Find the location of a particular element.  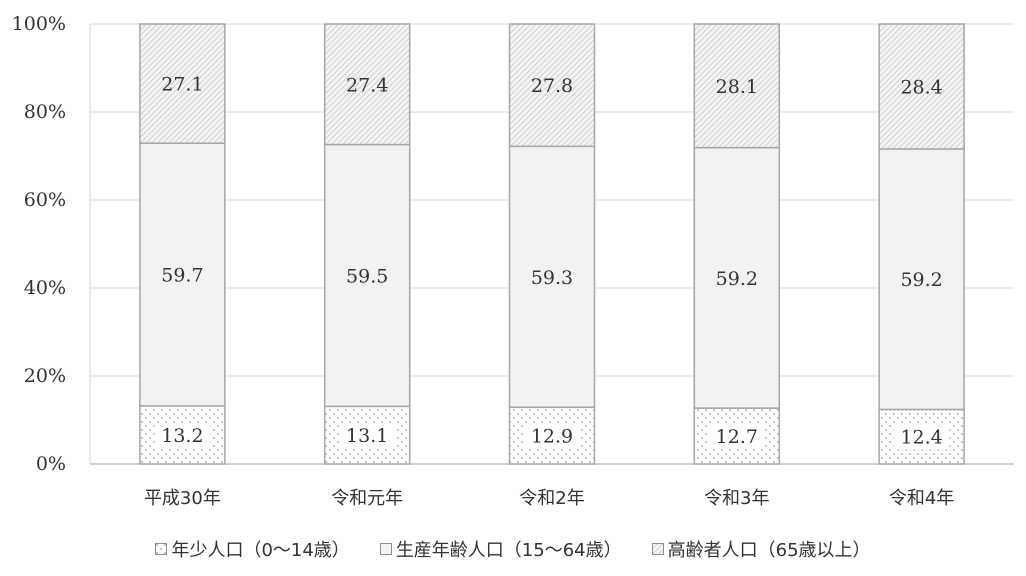

x-tick-label: 令和元年 is located at coordinates (367, 498).